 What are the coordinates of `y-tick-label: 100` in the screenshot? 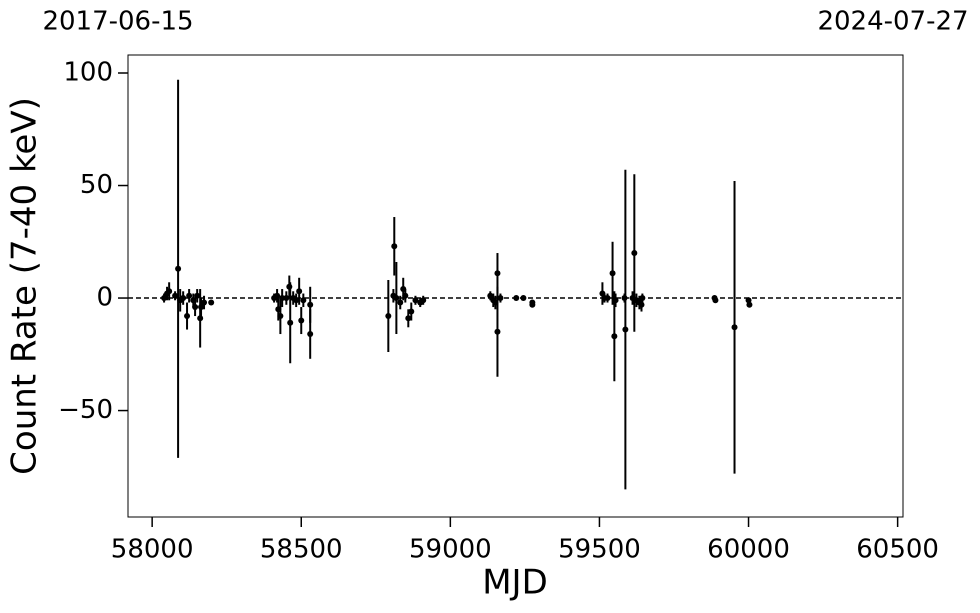 It's located at (88, 73).